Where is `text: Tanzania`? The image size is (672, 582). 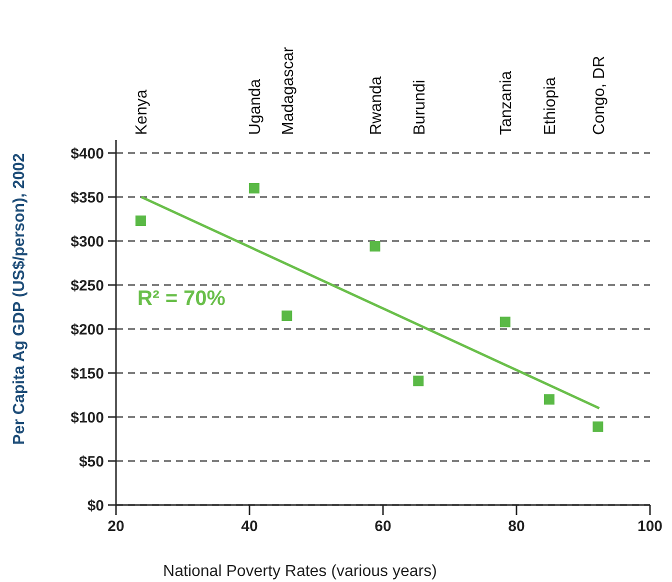 text: Tanzania is located at coordinates (507, 102).